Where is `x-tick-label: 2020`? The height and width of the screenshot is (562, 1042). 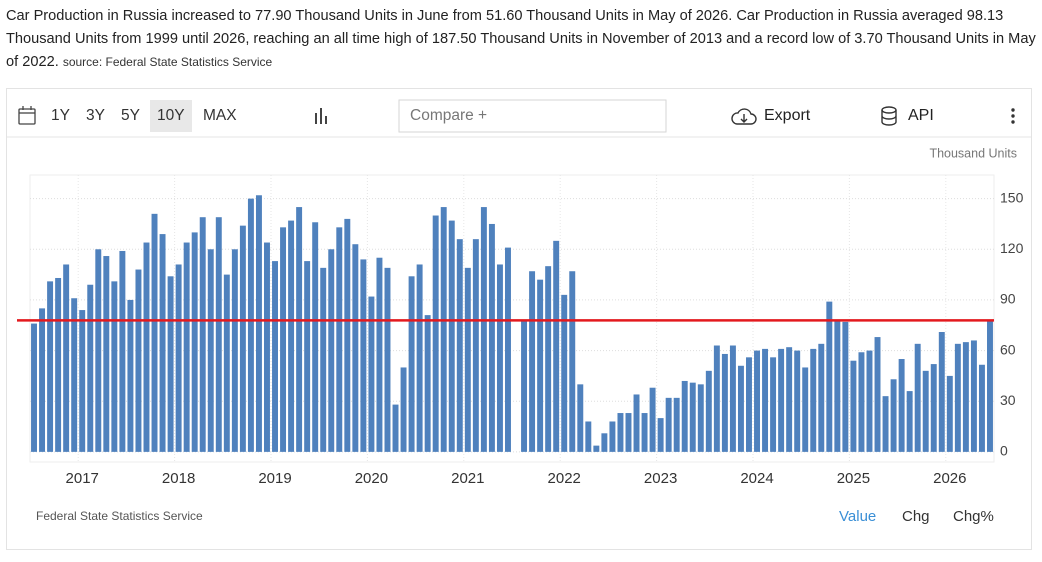 x-tick-label: 2020 is located at coordinates (371, 478).